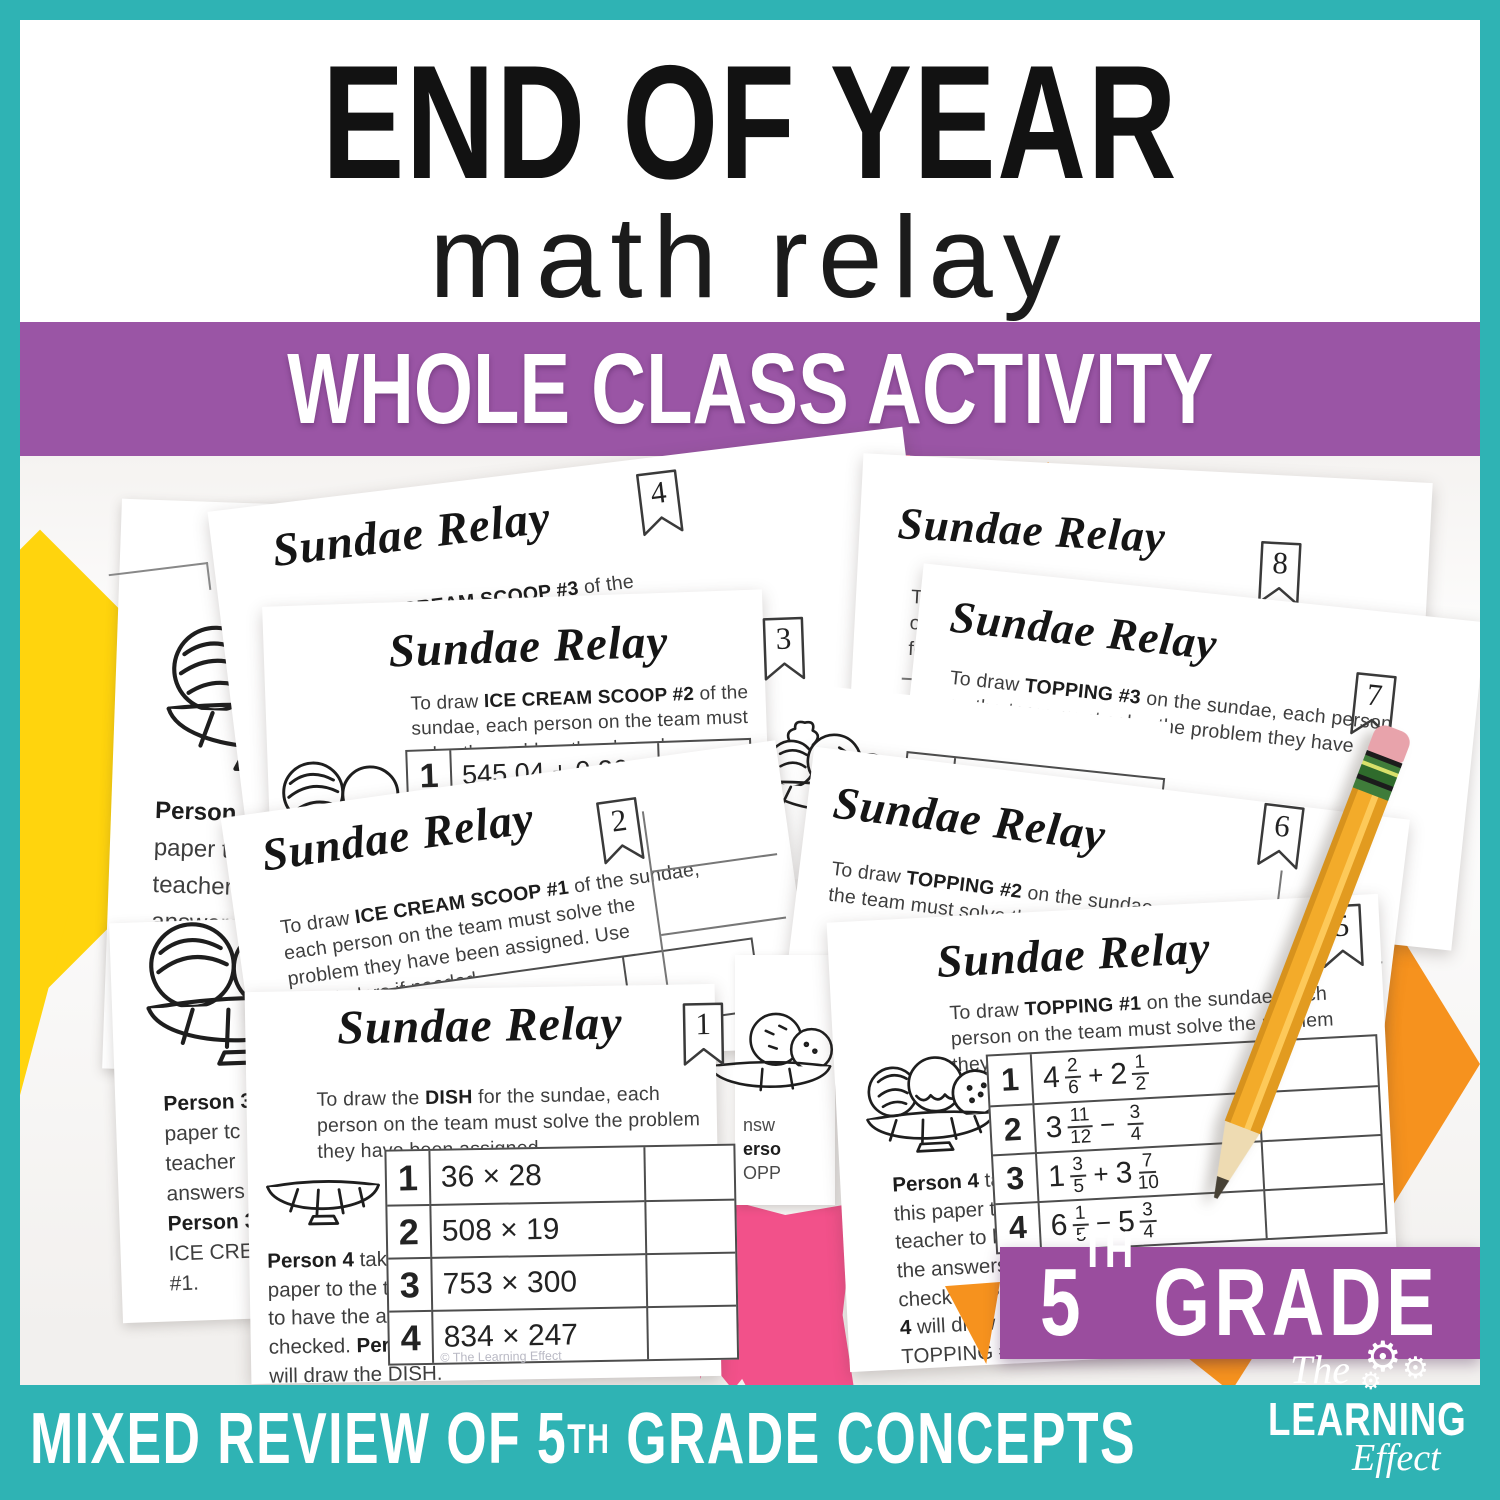 This screenshot has width=1500, height=1500. Describe the element at coordinates (620, 831) in the screenshot. I see `flag-2-icon: 2` at that location.